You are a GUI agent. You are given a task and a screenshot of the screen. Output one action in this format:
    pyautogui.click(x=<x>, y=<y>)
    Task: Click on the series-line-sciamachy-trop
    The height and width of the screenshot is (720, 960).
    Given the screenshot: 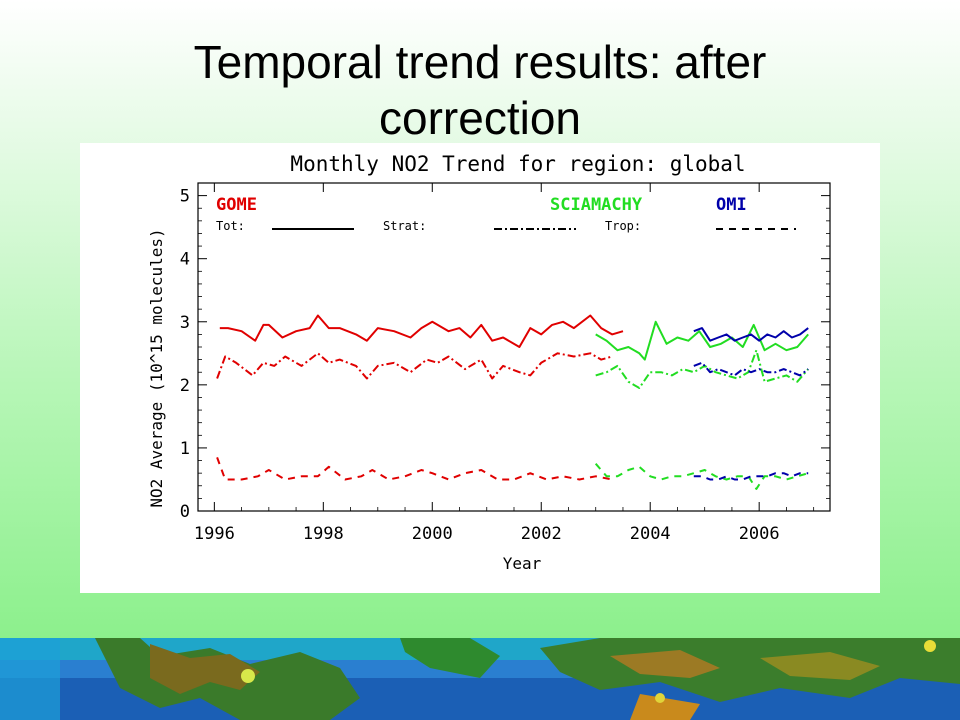 What is the action you would take?
    pyautogui.click(x=701, y=476)
    